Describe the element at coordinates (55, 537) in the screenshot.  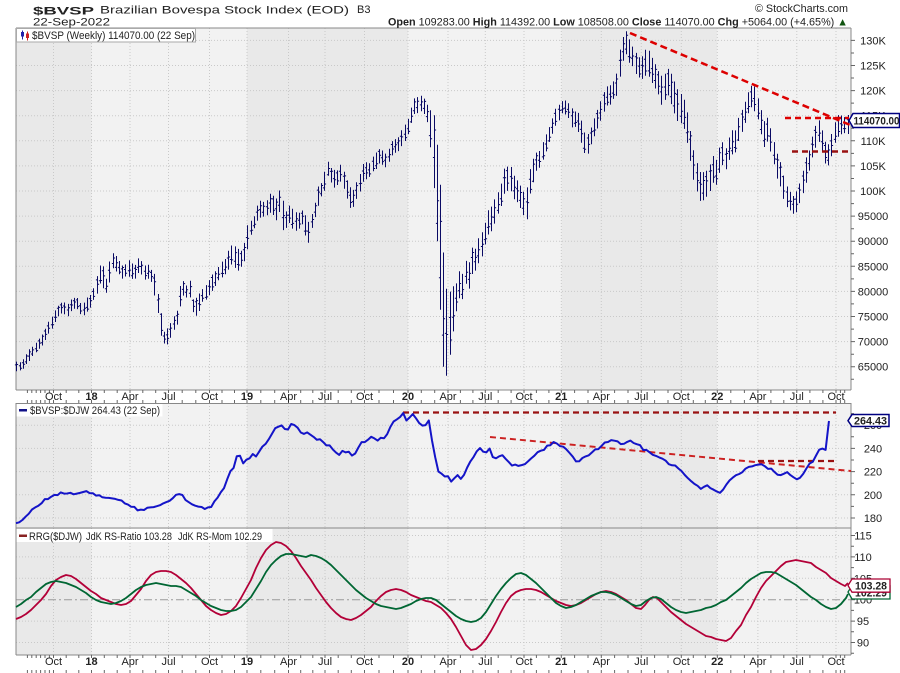
I see `svg-text: RRG($DJW)` at that location.